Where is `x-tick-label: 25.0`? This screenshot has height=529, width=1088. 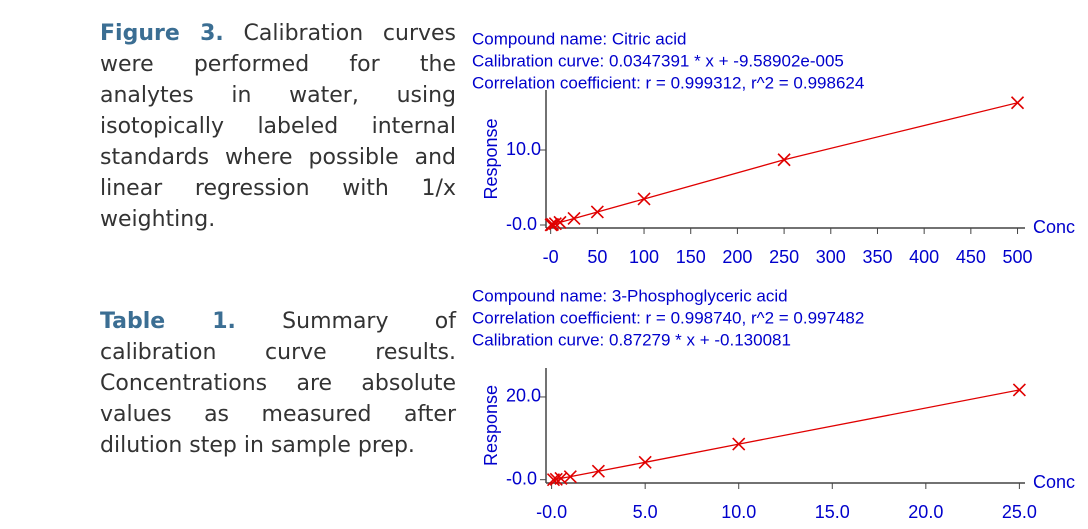
x-tick-label: 25.0 is located at coordinates (1019, 512).